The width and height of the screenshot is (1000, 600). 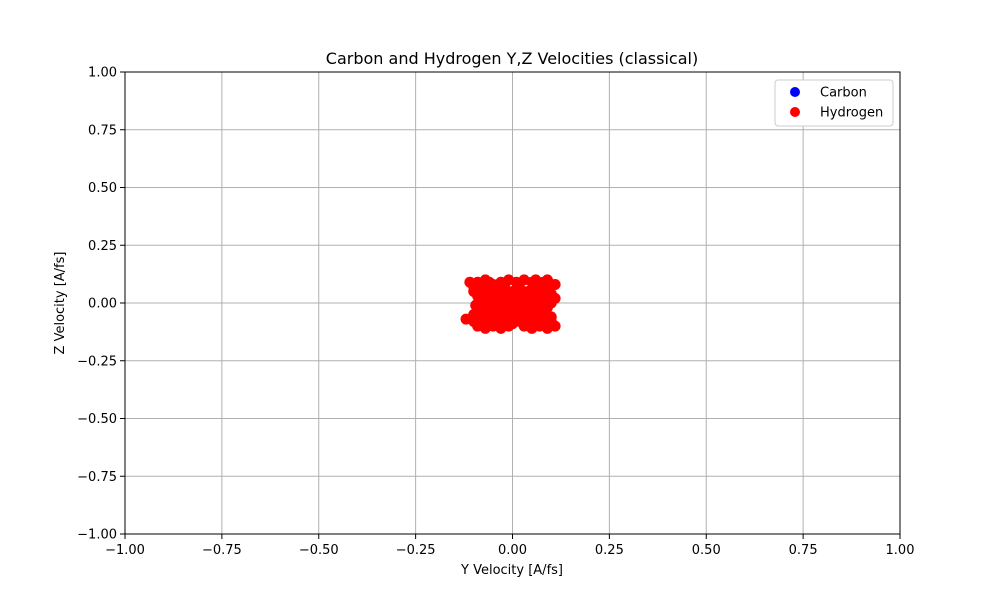 I want to click on y-axis-label: Z Velocity [A/fs], so click(x=60, y=303).